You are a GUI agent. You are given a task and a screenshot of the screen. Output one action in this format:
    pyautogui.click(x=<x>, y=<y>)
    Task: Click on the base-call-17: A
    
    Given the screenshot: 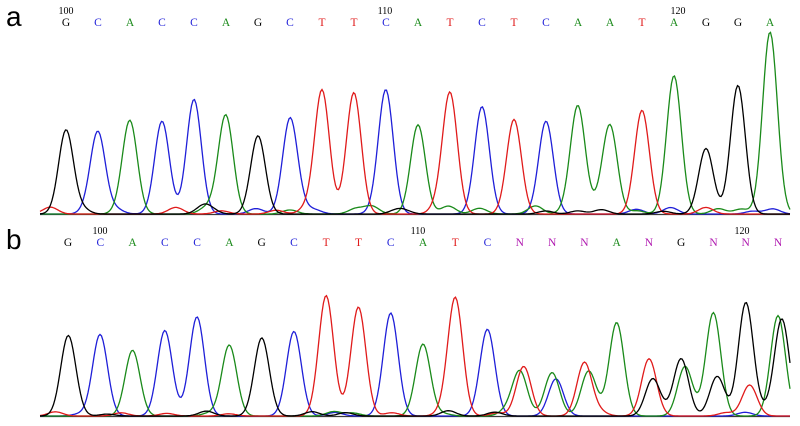 What is the action you would take?
    pyautogui.click(x=578, y=23)
    